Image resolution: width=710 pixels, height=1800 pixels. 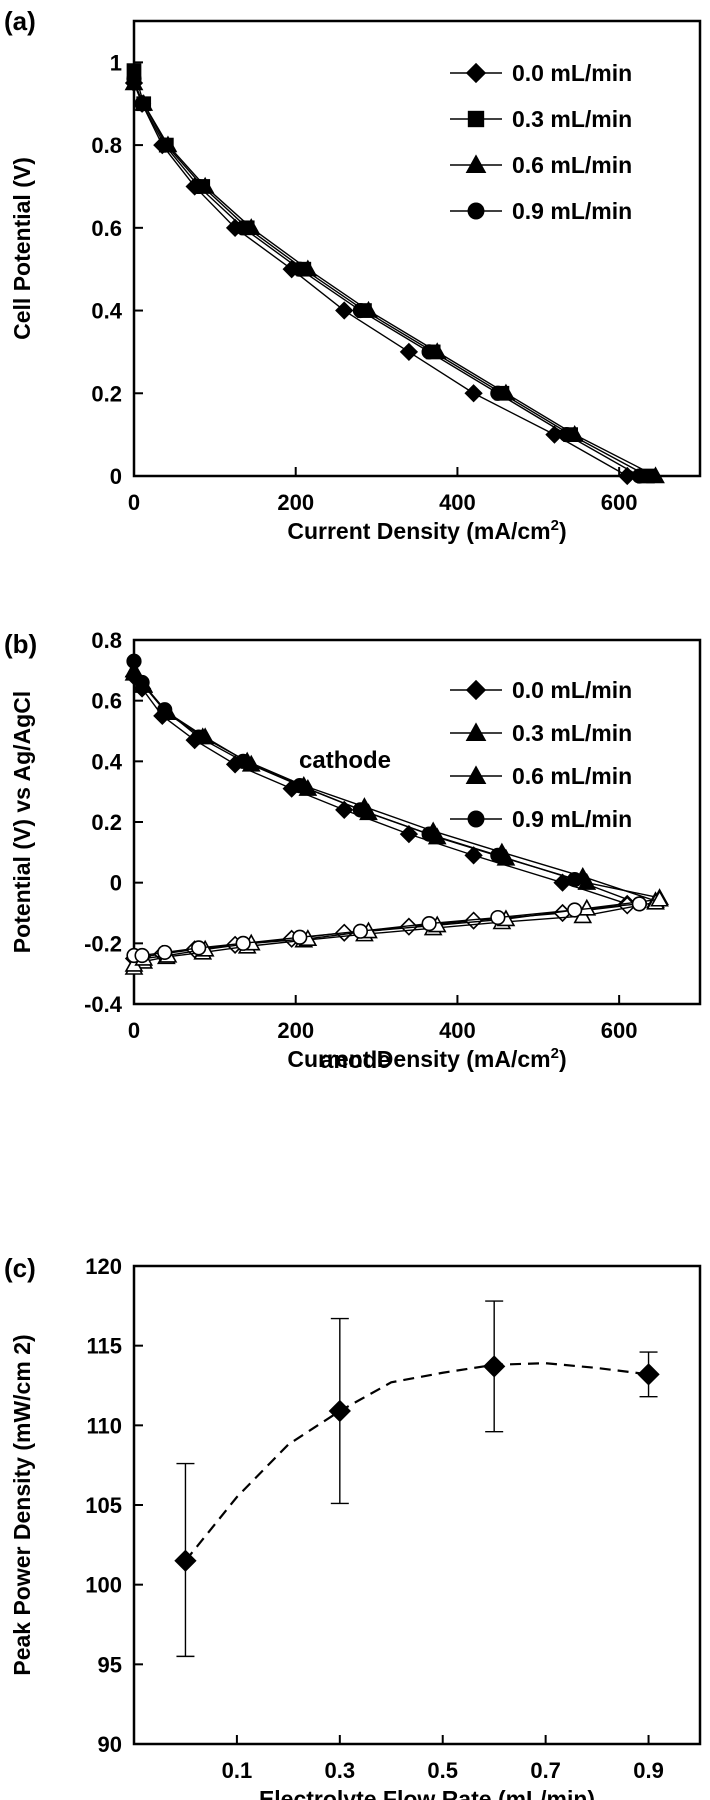 What do you see at coordinates (22, 822) in the screenshot?
I see `y-axis-title: Potential (V) vs Ag/AgCl` at bounding box center [22, 822].